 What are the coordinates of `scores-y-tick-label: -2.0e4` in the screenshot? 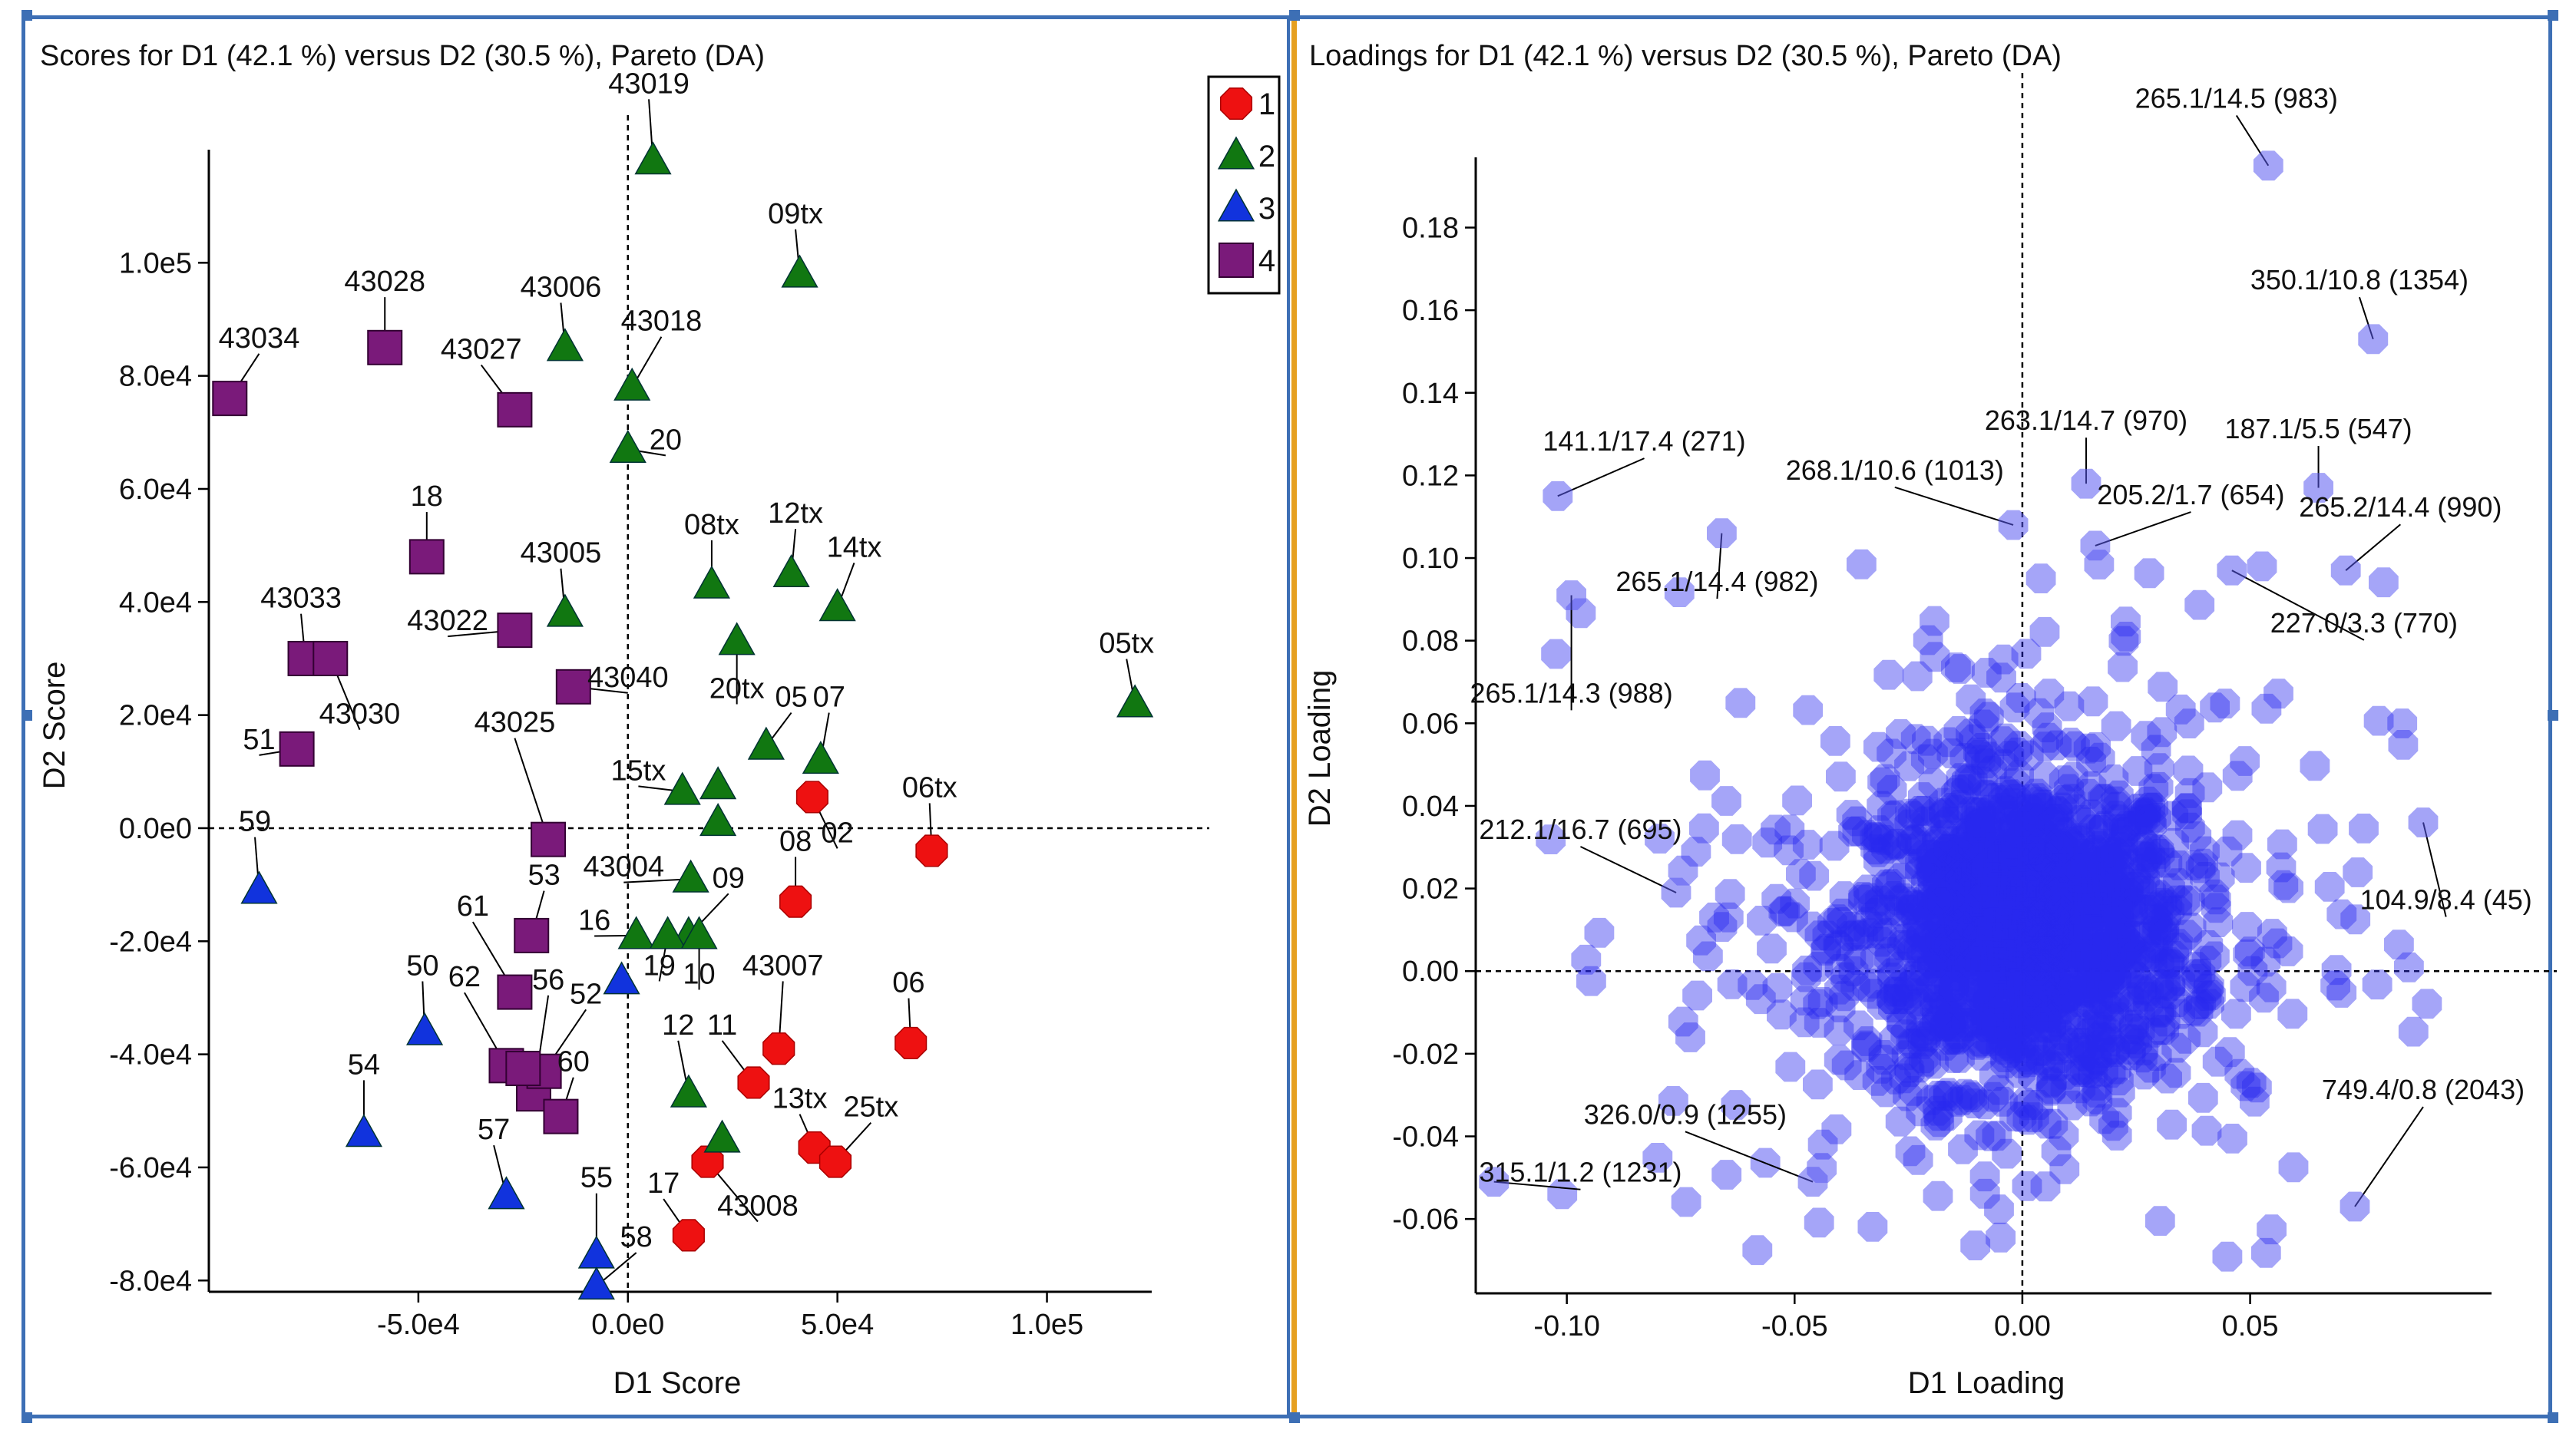 It's located at (150, 942).